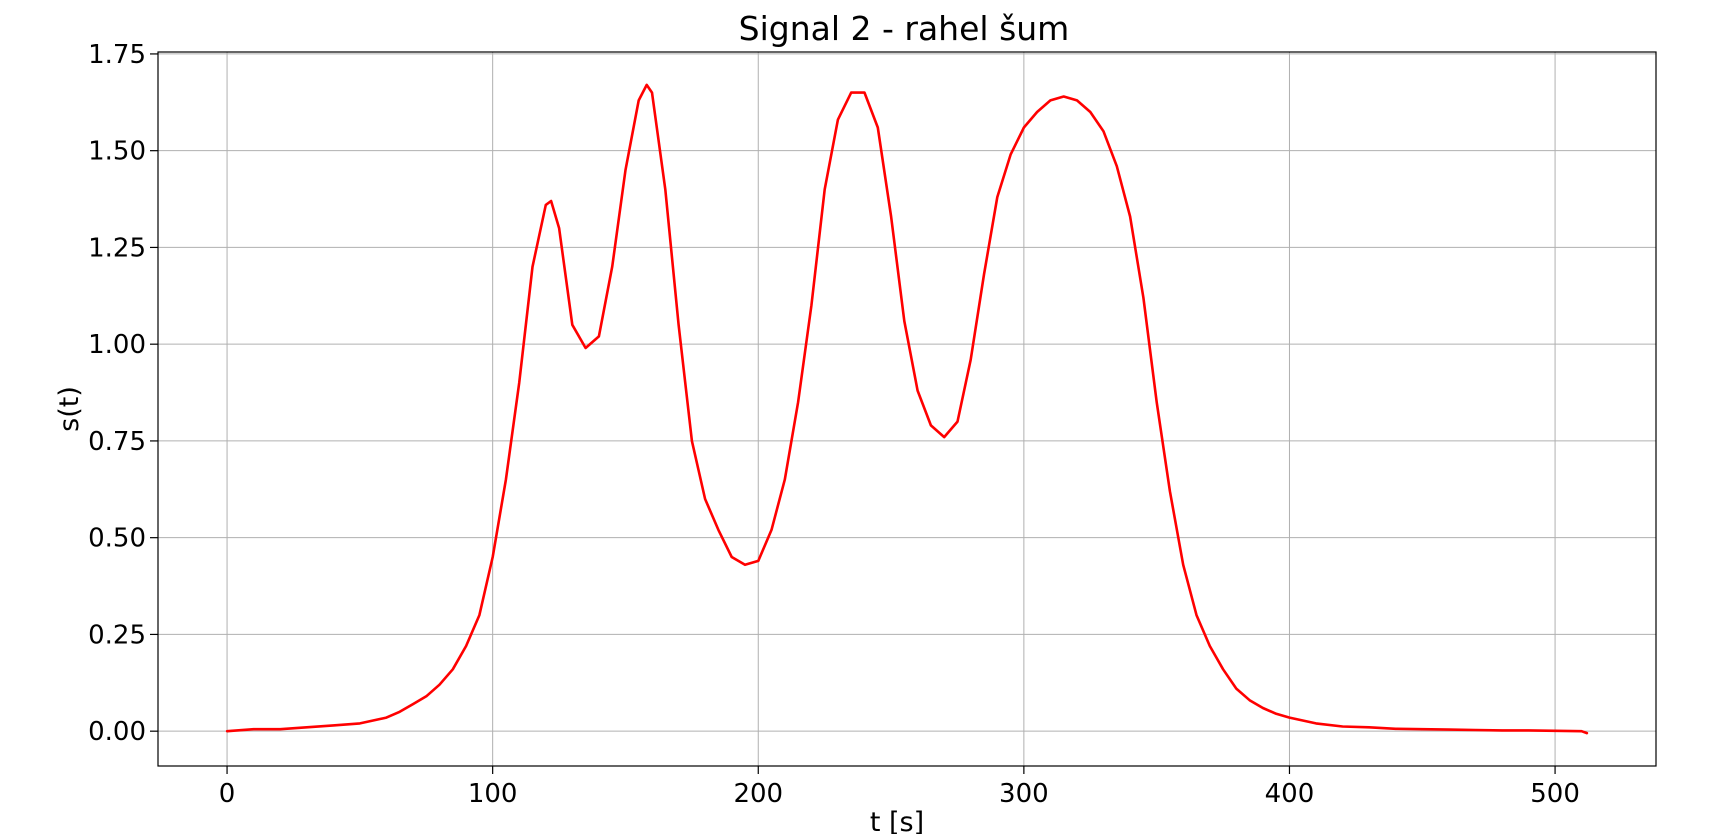 This screenshot has height=834, width=1735. Describe the element at coordinates (1024, 794) in the screenshot. I see `x-tick-label: 300` at that location.